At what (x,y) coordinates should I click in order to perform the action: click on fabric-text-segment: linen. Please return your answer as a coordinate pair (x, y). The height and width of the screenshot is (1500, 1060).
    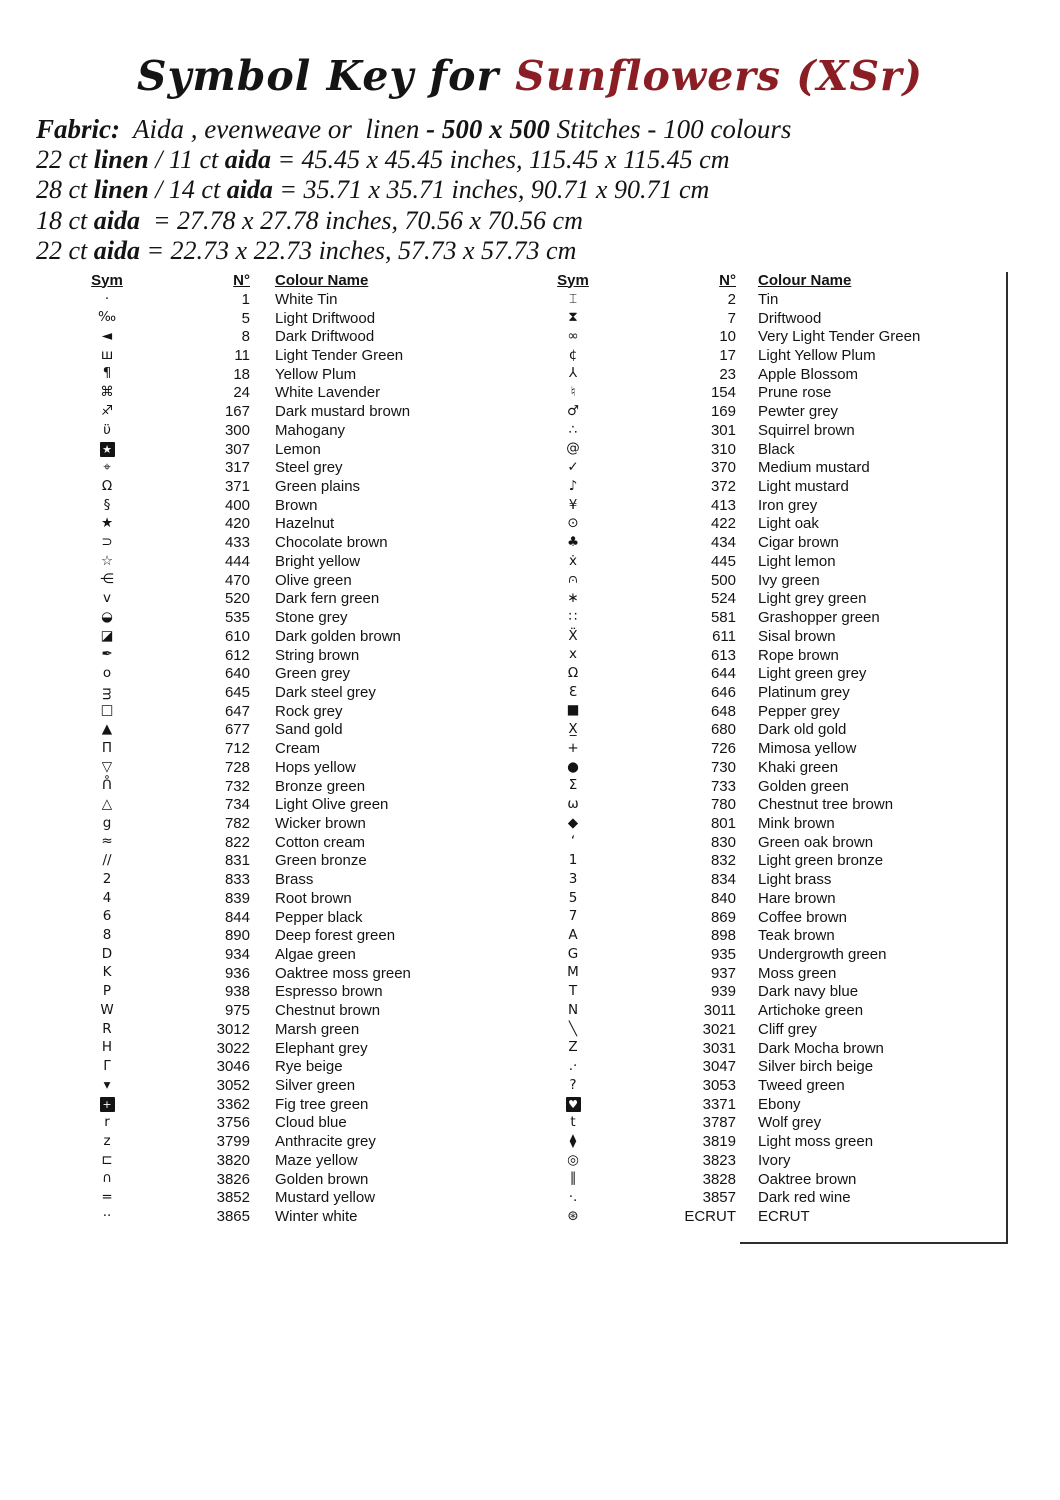
    Looking at the image, I should click on (121, 159).